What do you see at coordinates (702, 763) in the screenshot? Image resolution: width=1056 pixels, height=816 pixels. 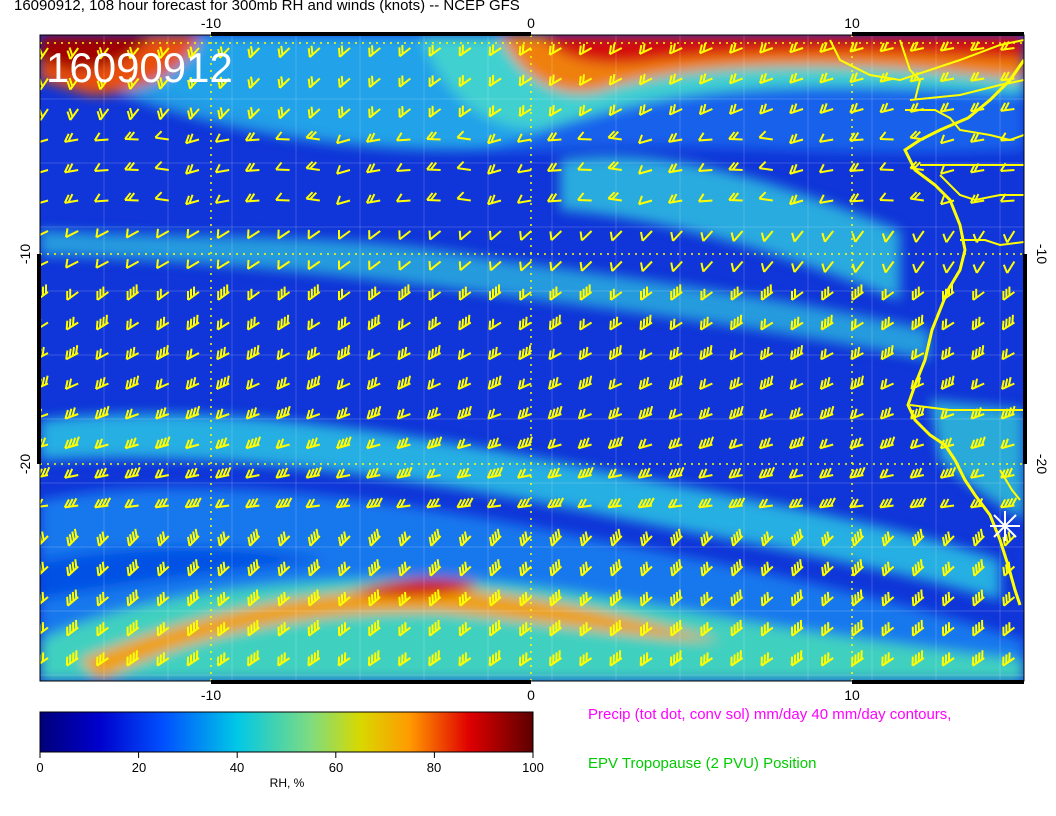 I see `epv-legend: EPV Tropopause (2 PVU) Position` at bounding box center [702, 763].